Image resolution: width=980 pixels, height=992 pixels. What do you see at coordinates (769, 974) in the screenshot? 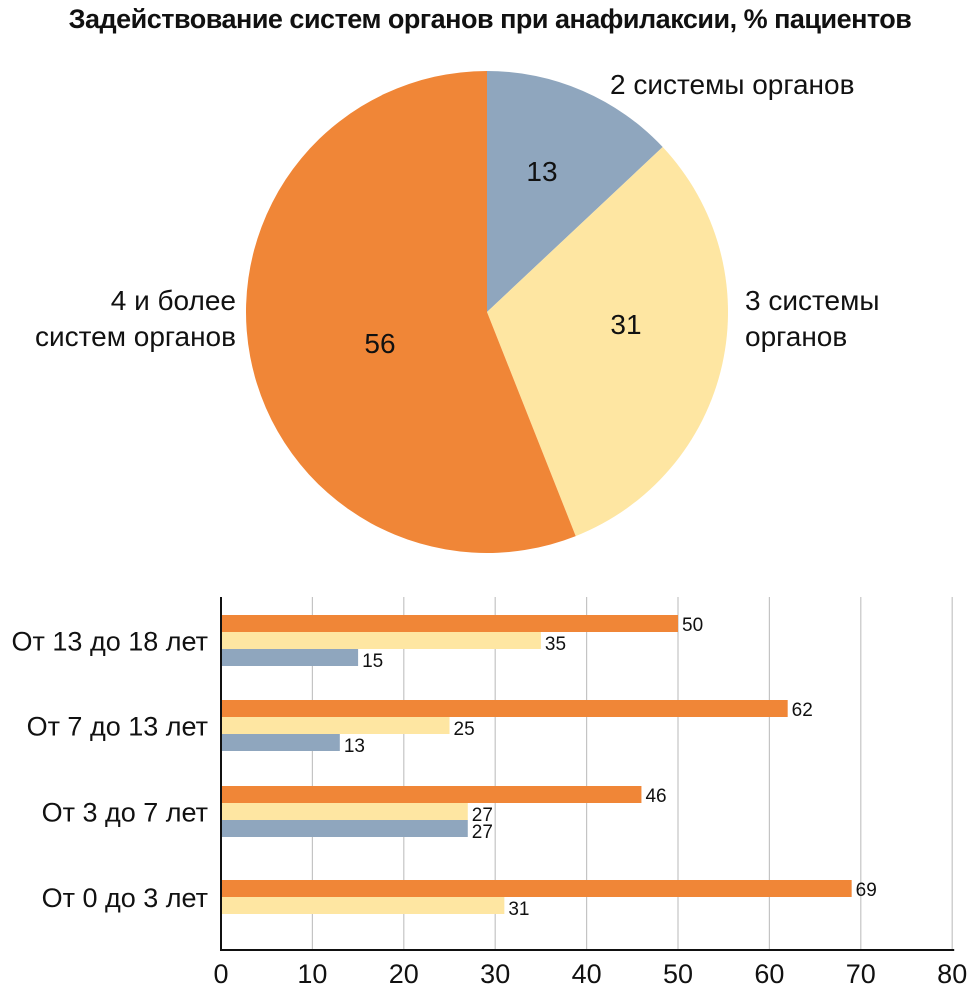
I see `x-tick-label: 60` at bounding box center [769, 974].